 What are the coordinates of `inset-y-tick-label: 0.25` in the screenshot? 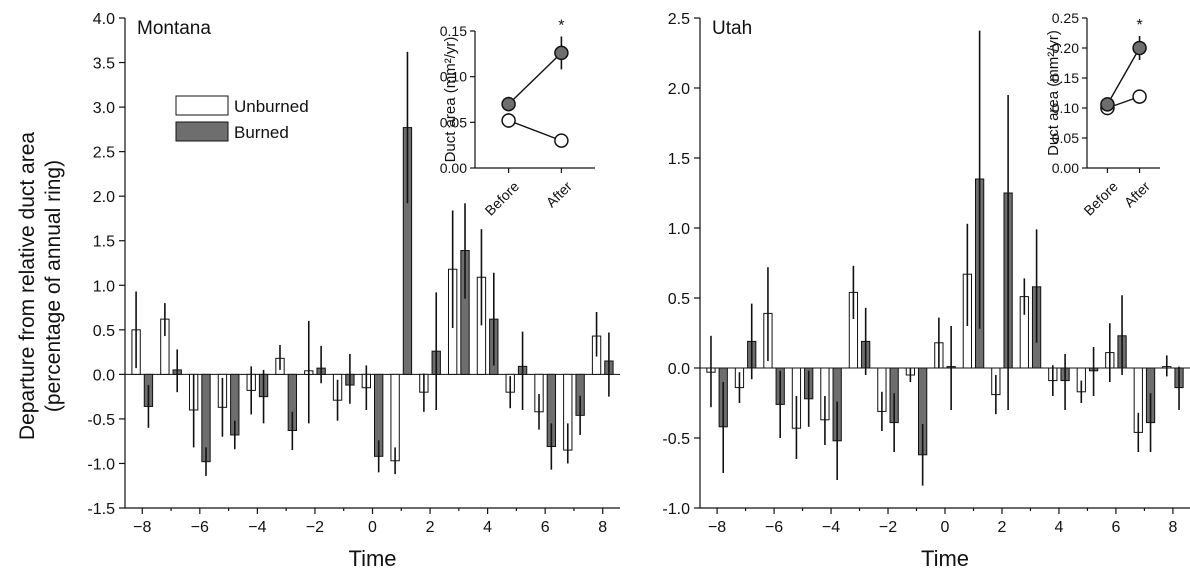 It's located at (1065, 18).